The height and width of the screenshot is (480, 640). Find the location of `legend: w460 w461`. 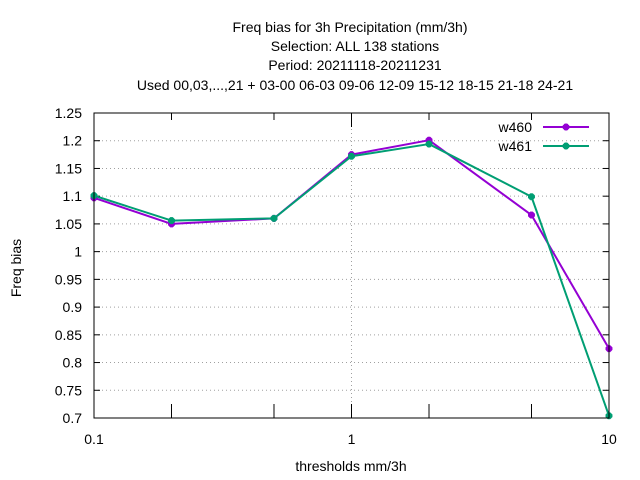

legend: w460 w461 is located at coordinates (543, 136).